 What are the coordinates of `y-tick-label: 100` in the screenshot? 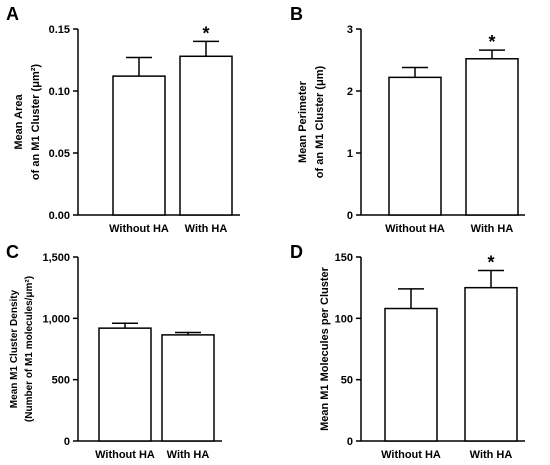 It's located at (344, 319).